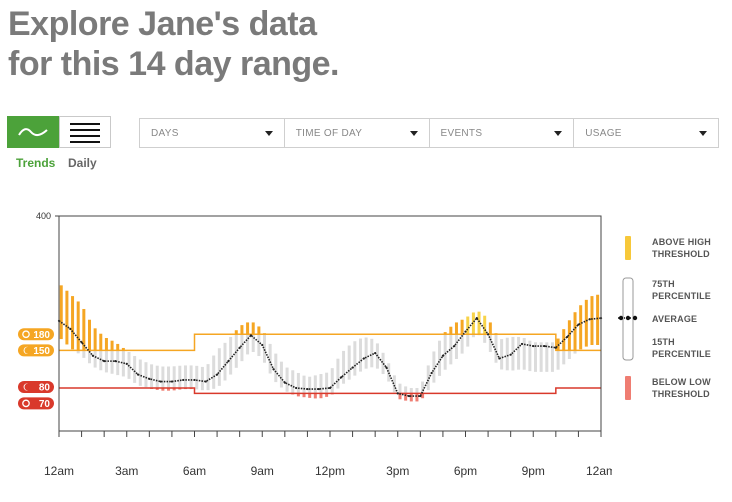 The image size is (732, 502). What do you see at coordinates (36, 403) in the screenshot?
I see `threshold-marker-70: 70` at bounding box center [36, 403].